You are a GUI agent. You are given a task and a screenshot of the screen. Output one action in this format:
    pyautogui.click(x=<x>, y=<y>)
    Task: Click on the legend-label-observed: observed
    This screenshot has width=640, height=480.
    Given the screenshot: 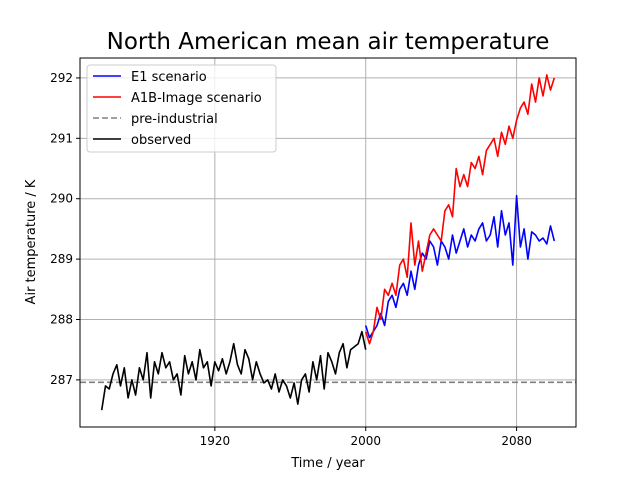 What is the action you would take?
    pyautogui.click(x=161, y=140)
    